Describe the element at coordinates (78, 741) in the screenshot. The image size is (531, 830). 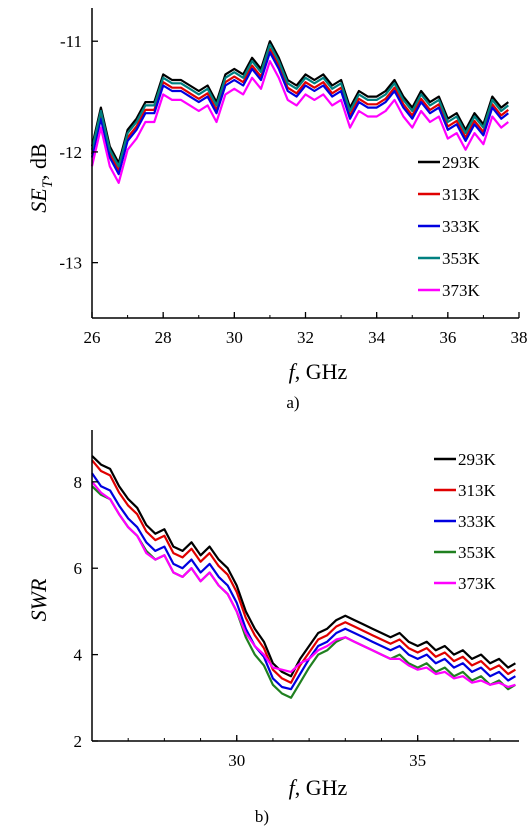
I see `panel-b-y-tick-label: 2` at that location.